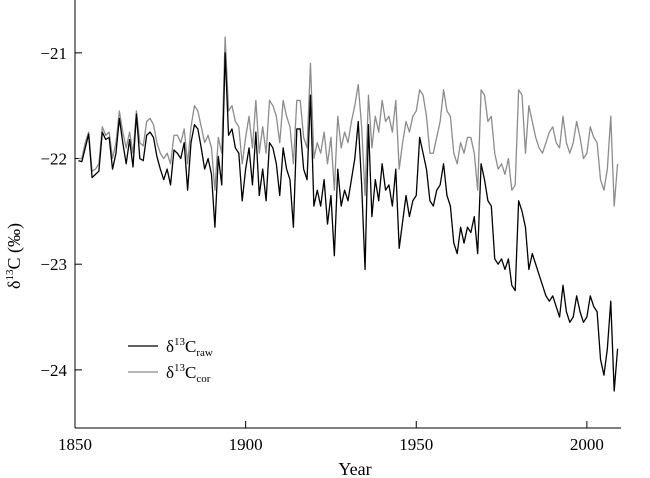  I want to click on x-tick-label: 1950, so click(416, 444).